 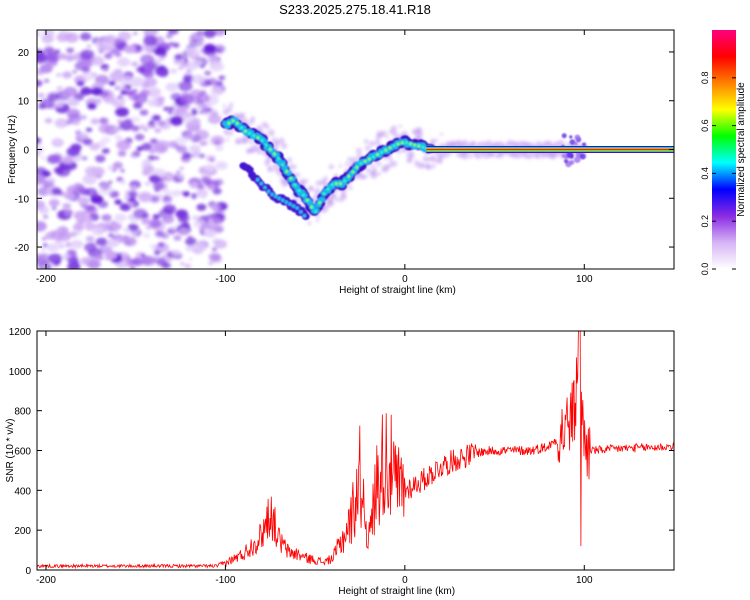 What do you see at coordinates (403, 167) in the screenshot?
I see `signal-track` at bounding box center [403, 167].